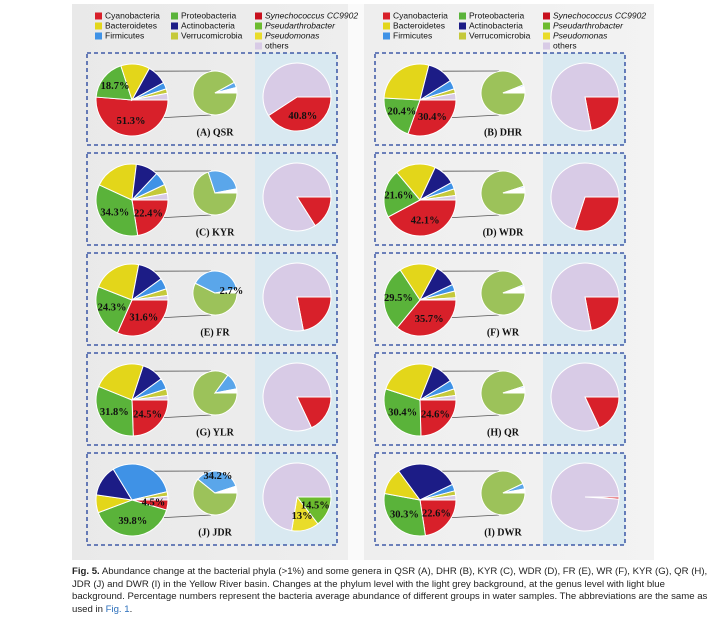  What do you see at coordinates (503, 132) in the screenshot?
I see `panel-label: (B) DHR` at bounding box center [503, 132].